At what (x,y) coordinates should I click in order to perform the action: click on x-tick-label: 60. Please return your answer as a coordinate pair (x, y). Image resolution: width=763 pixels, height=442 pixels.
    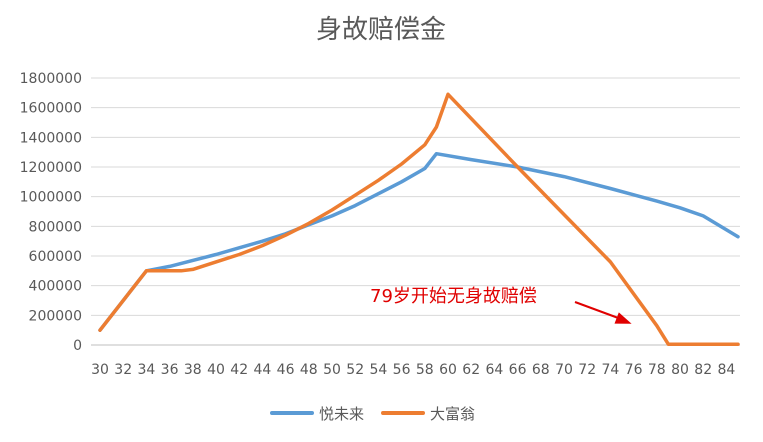
    Looking at the image, I should click on (448, 370).